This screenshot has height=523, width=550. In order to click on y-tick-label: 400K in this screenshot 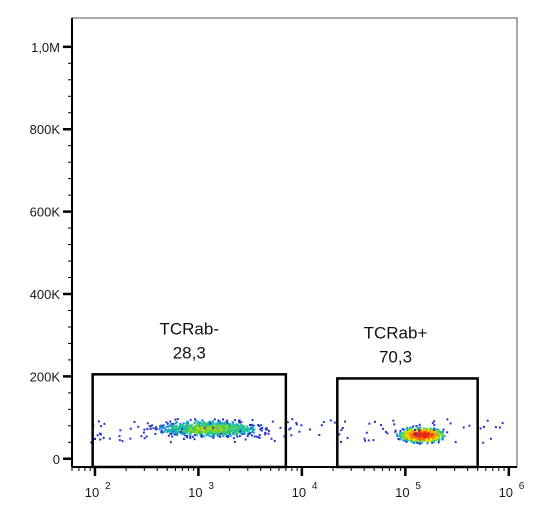, I will do `click(45, 294)`.